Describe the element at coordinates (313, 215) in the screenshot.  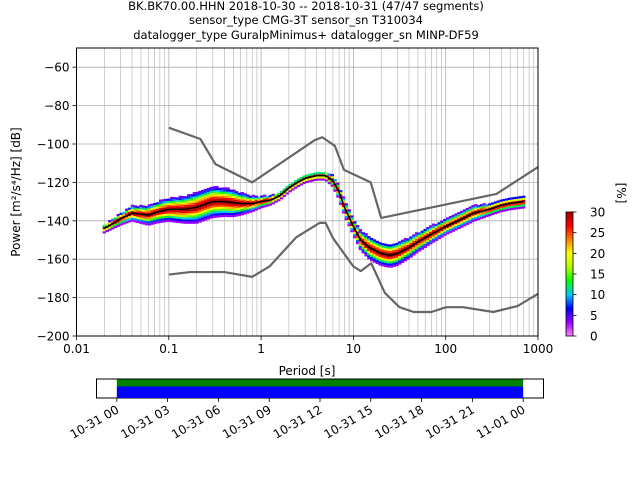
I see `mode-line` at that location.